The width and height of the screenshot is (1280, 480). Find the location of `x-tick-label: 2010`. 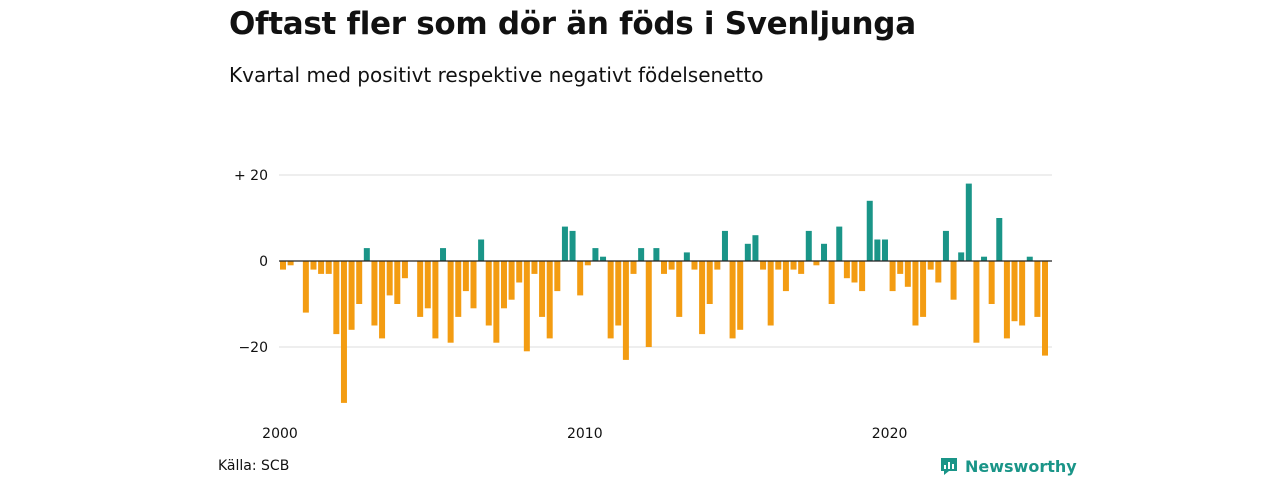

x-tick-label: 2010 is located at coordinates (585, 434).